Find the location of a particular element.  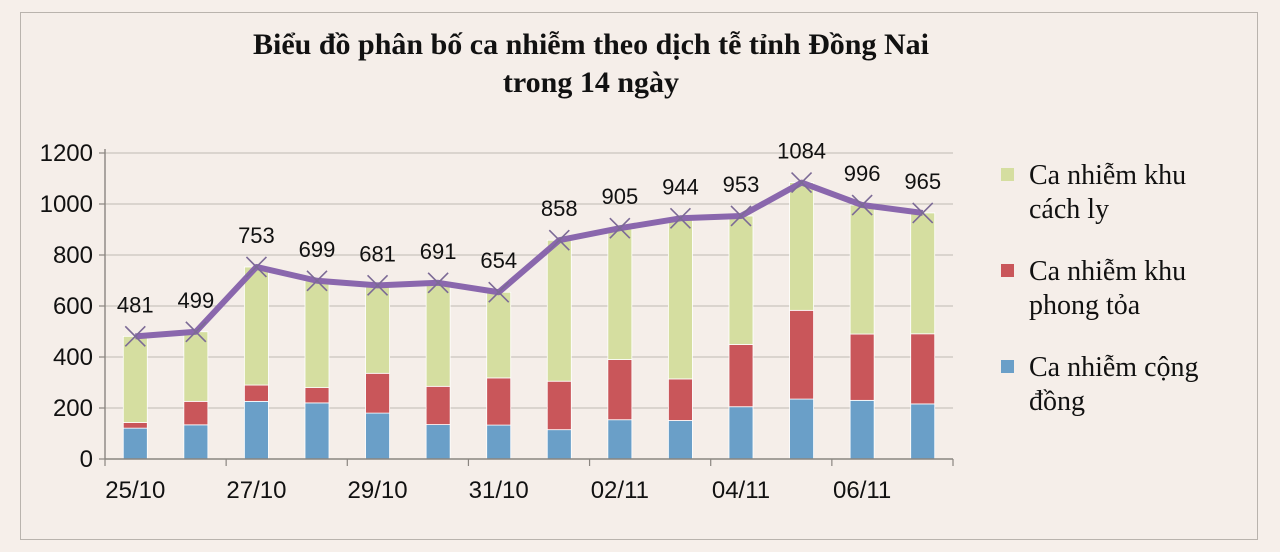

y-tick-label: 800 is located at coordinates (73, 255).